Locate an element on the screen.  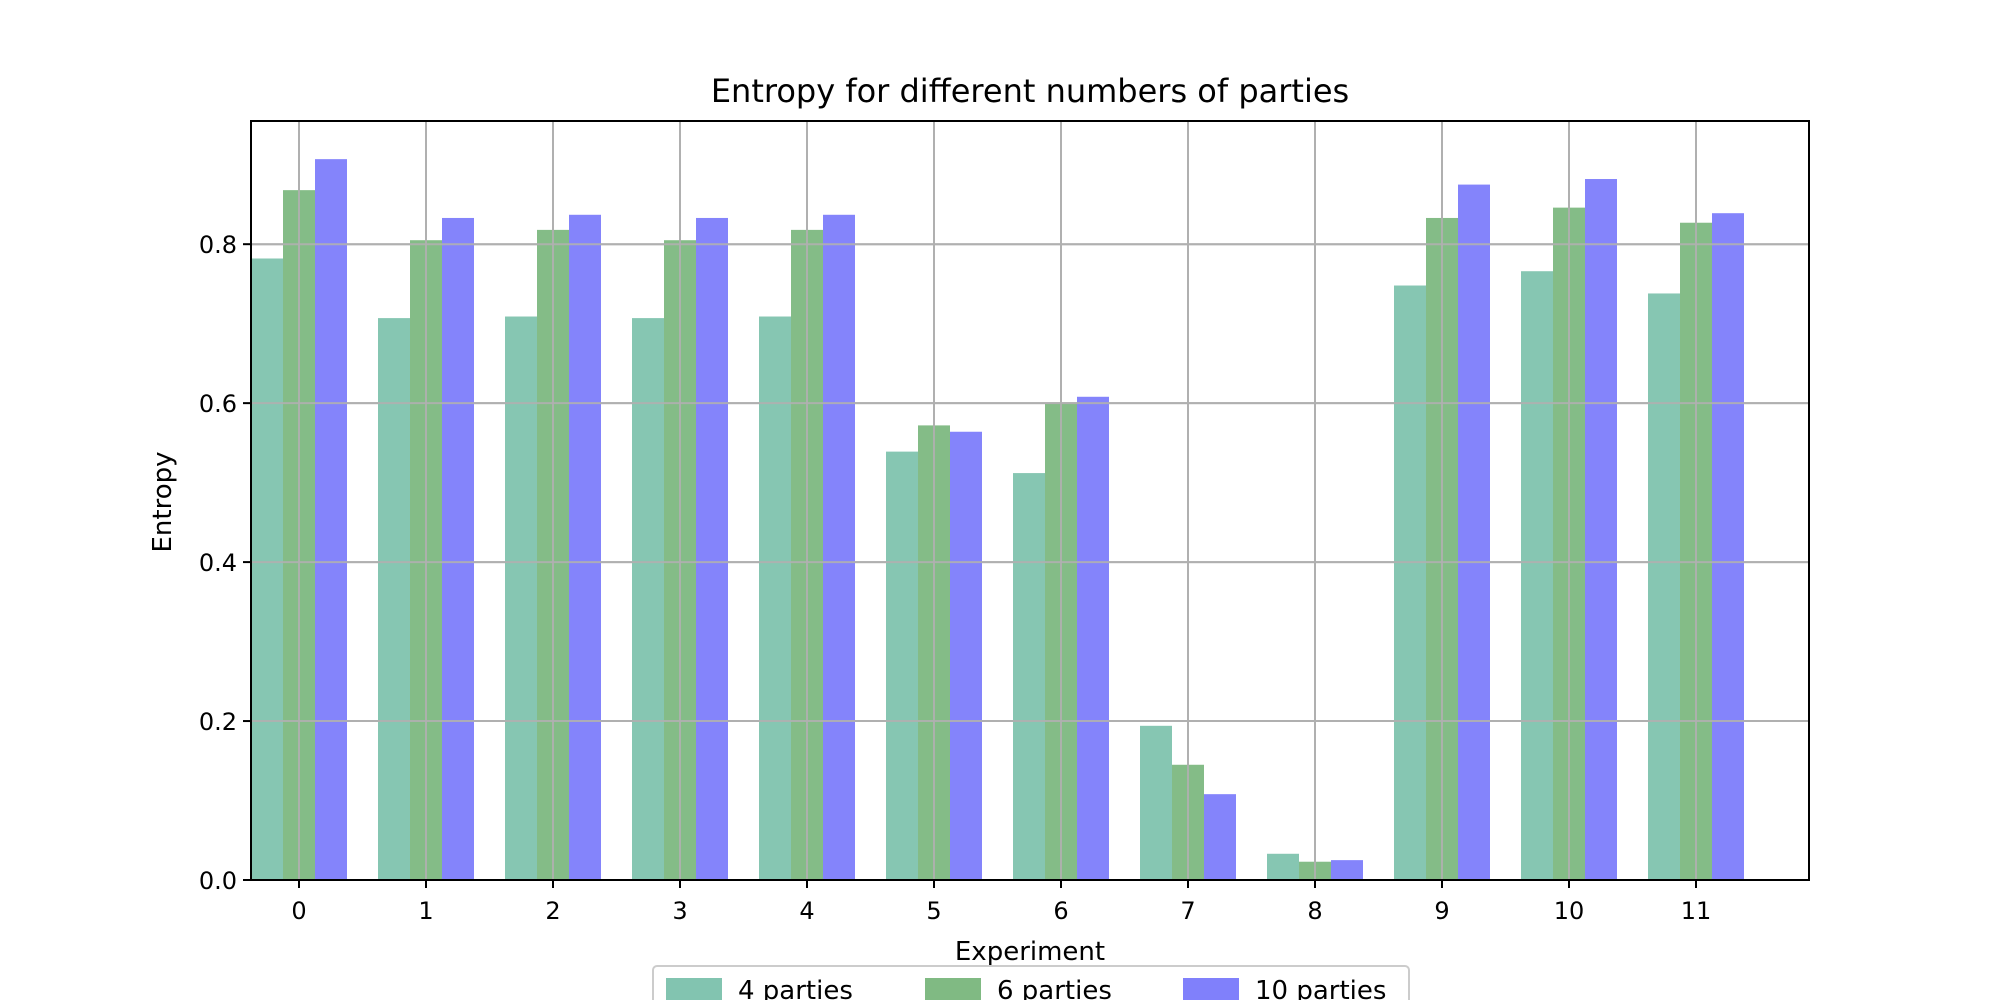
x-tick-label: 4 is located at coordinates (806, 911).